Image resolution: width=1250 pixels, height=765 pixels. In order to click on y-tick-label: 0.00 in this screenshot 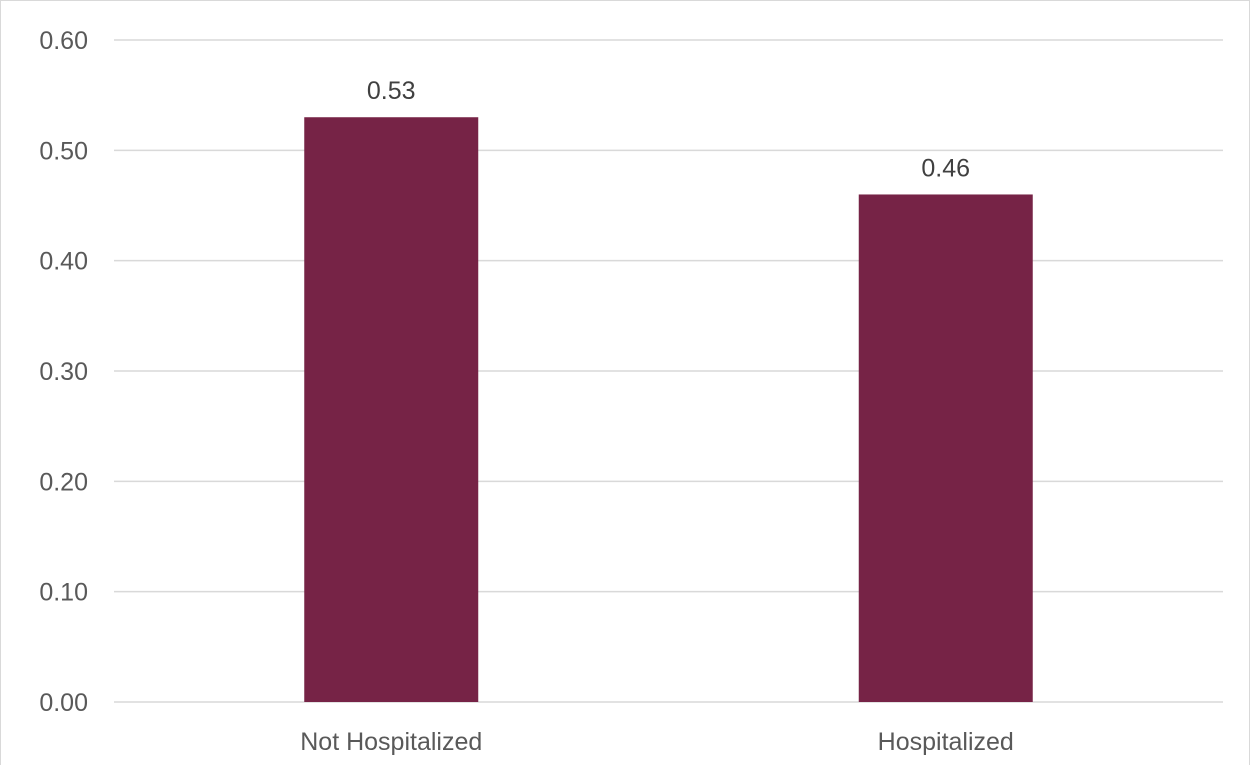, I will do `click(63, 703)`.